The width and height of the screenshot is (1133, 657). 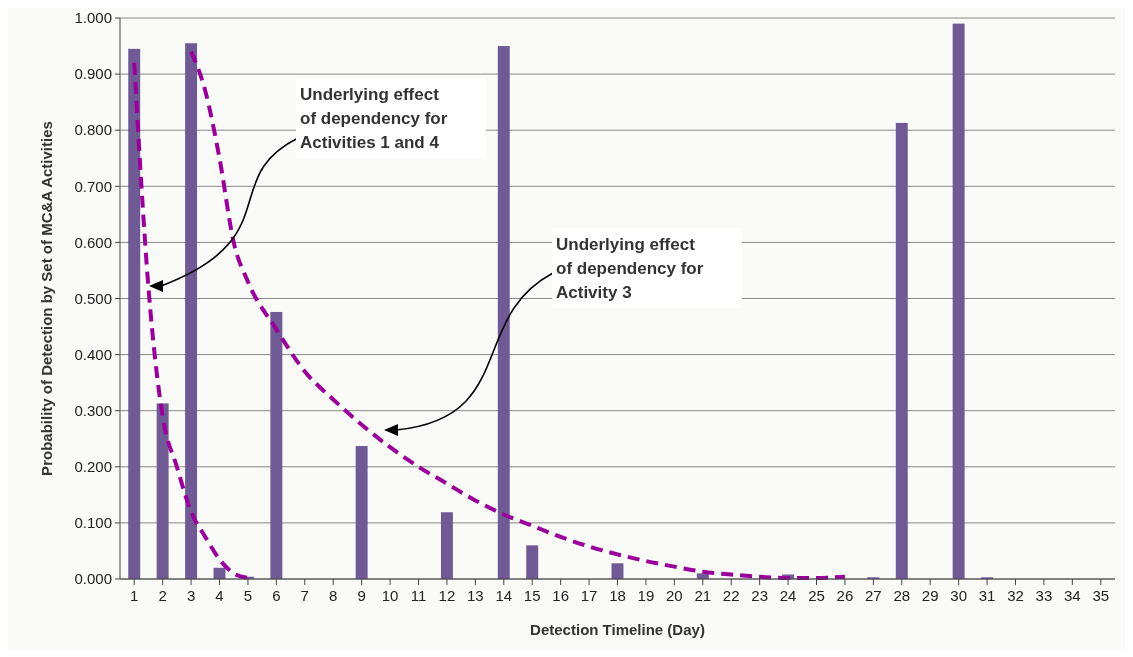 I want to click on x-tick-label: 16, so click(x=560, y=595).